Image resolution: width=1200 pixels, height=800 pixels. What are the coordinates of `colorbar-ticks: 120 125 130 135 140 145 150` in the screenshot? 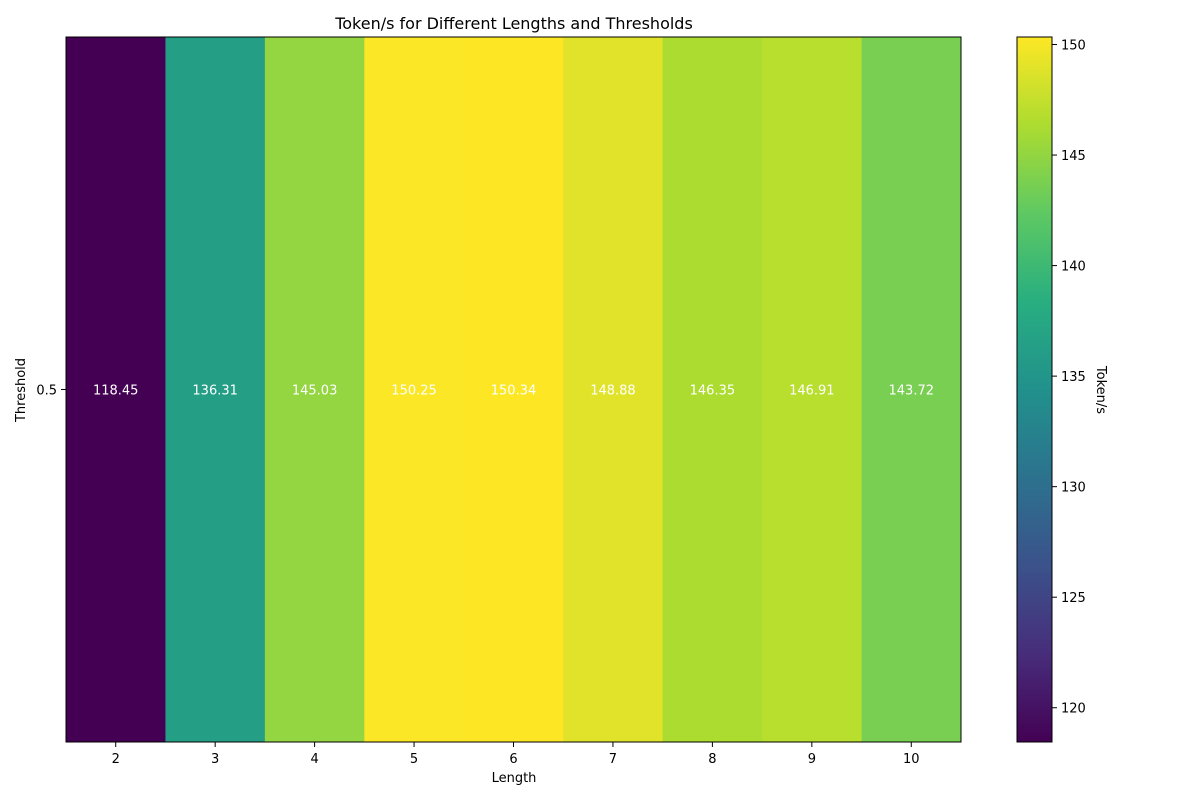 It's located at (1069, 378).